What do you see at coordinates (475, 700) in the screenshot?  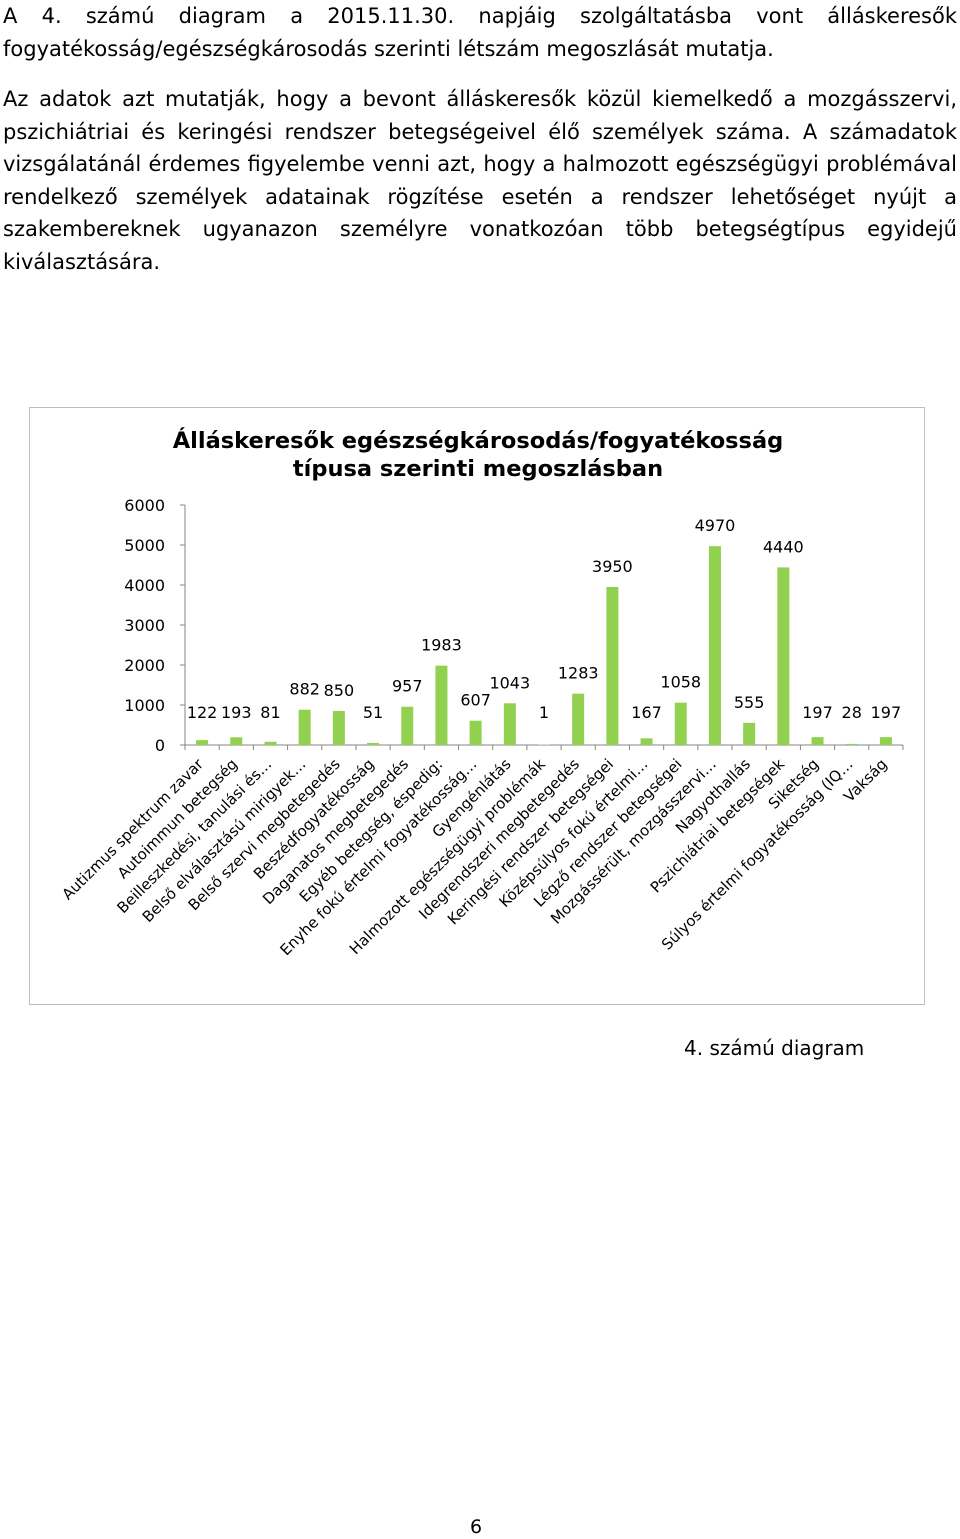 I see `data-label: 607` at bounding box center [475, 700].